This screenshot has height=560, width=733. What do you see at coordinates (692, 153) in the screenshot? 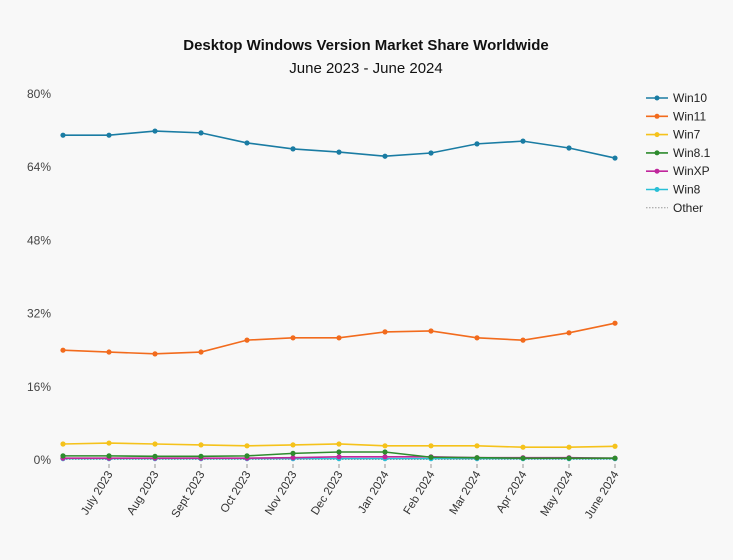
I see `legend-label: Win8.1` at bounding box center [692, 153].